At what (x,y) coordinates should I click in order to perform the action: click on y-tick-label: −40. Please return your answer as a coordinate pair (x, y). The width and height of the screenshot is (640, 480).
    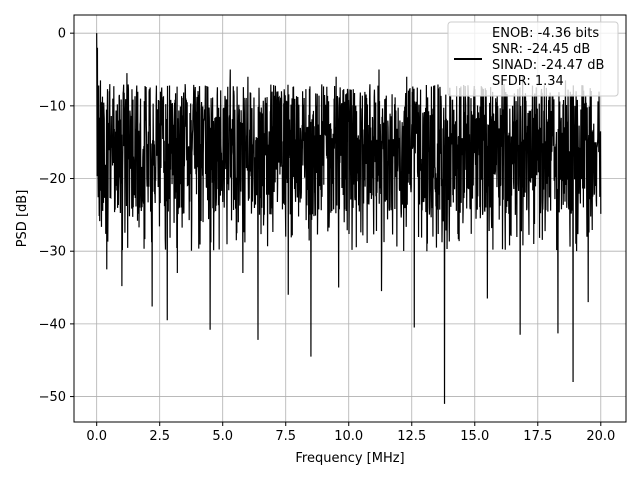
    Looking at the image, I should click on (52, 324).